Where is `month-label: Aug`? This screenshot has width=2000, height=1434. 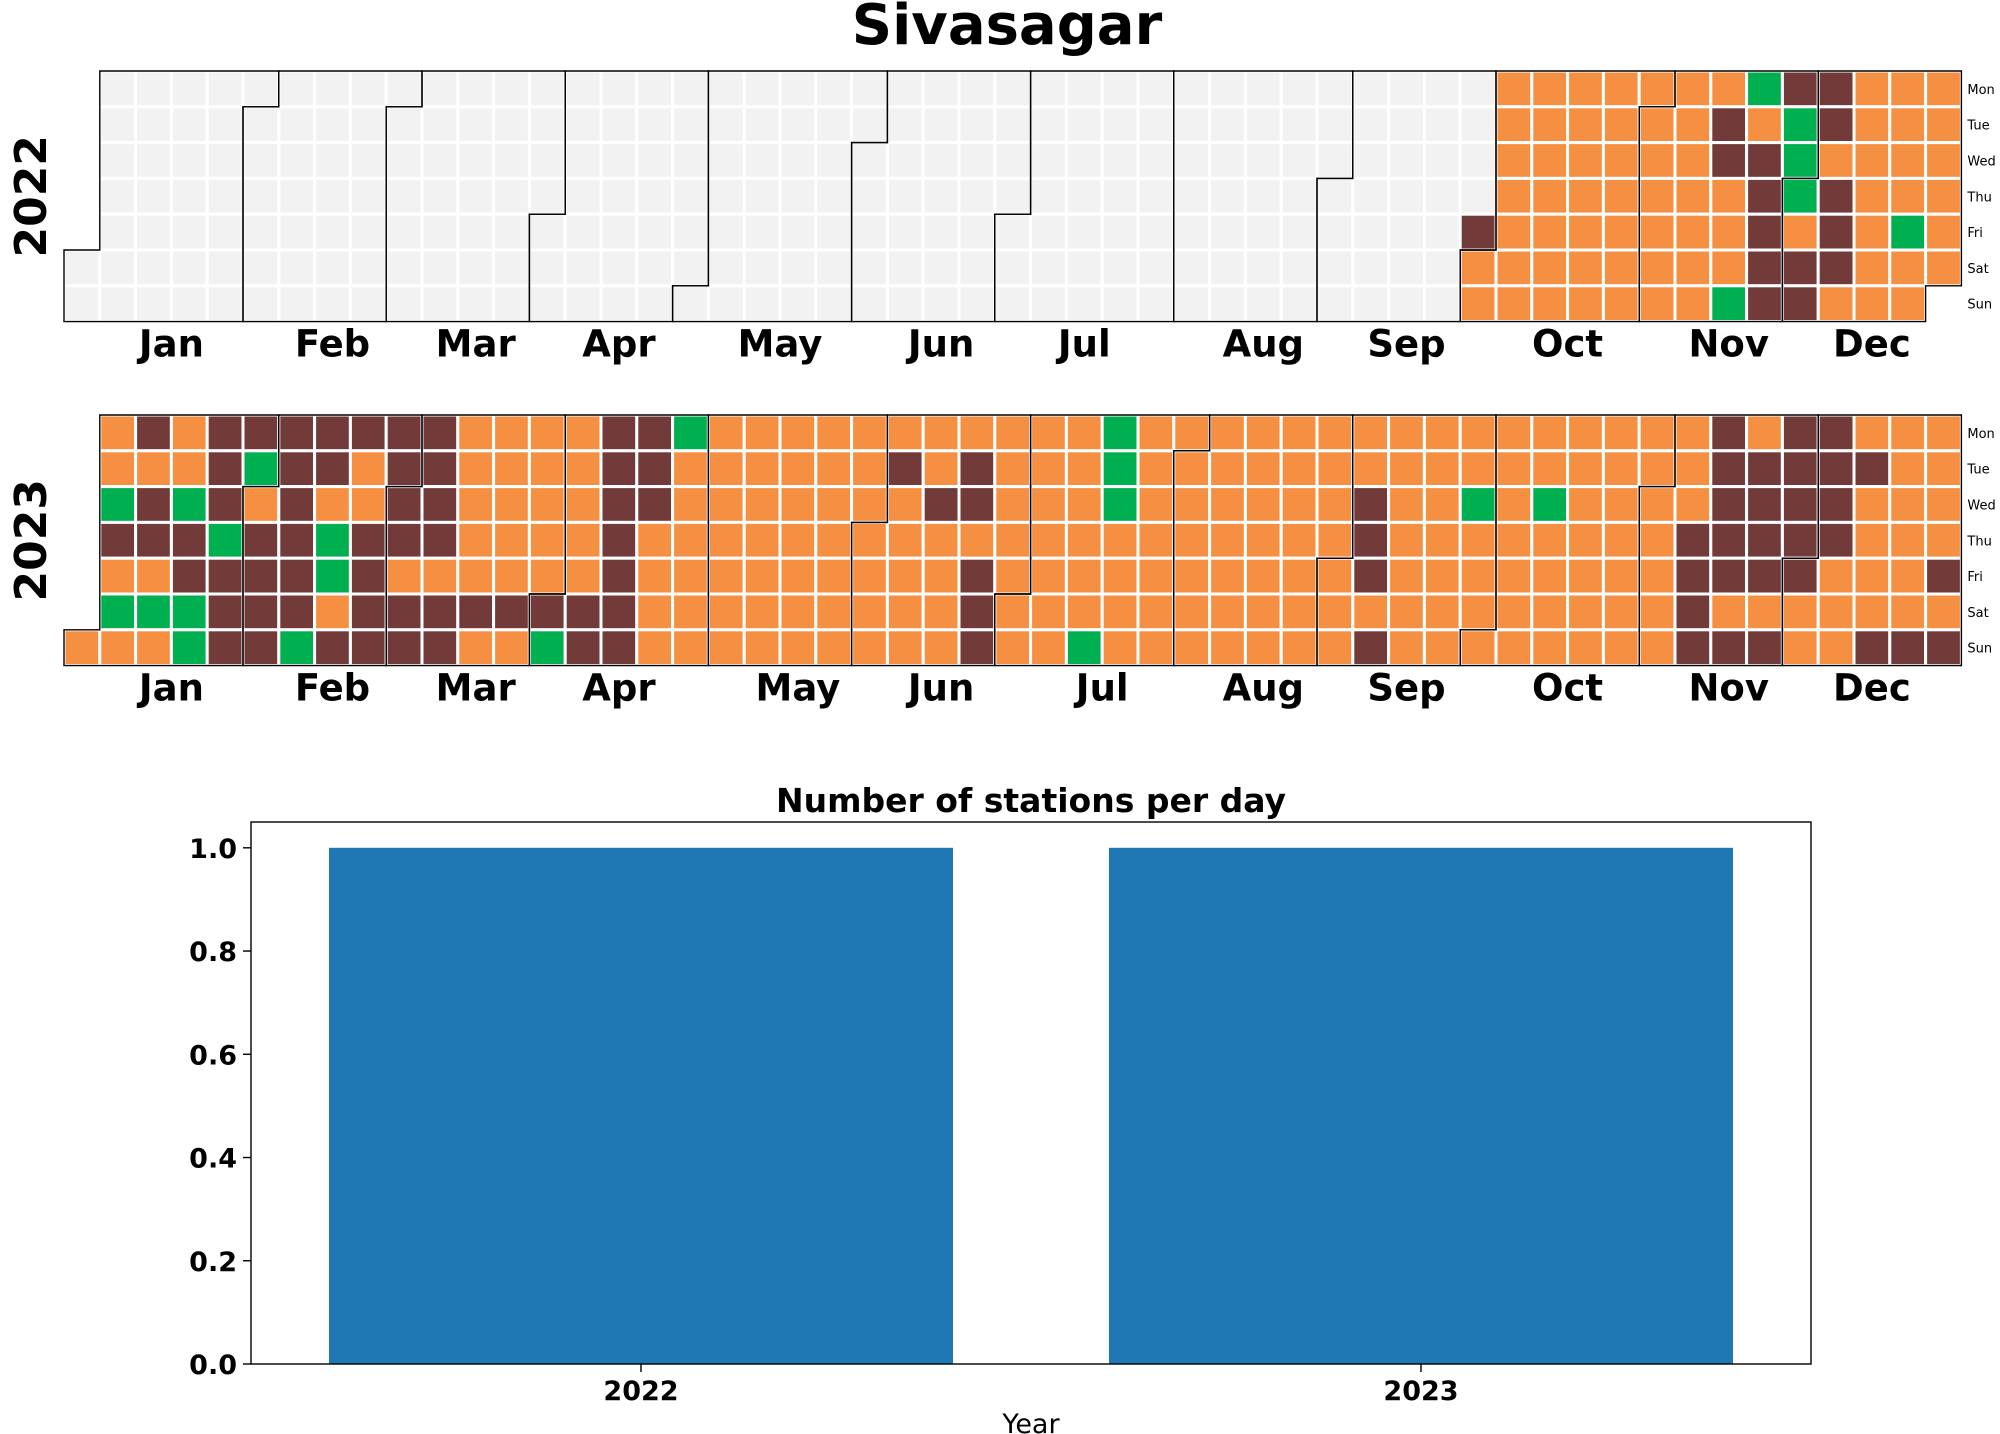
month-label: Aug is located at coordinates (1263, 688).